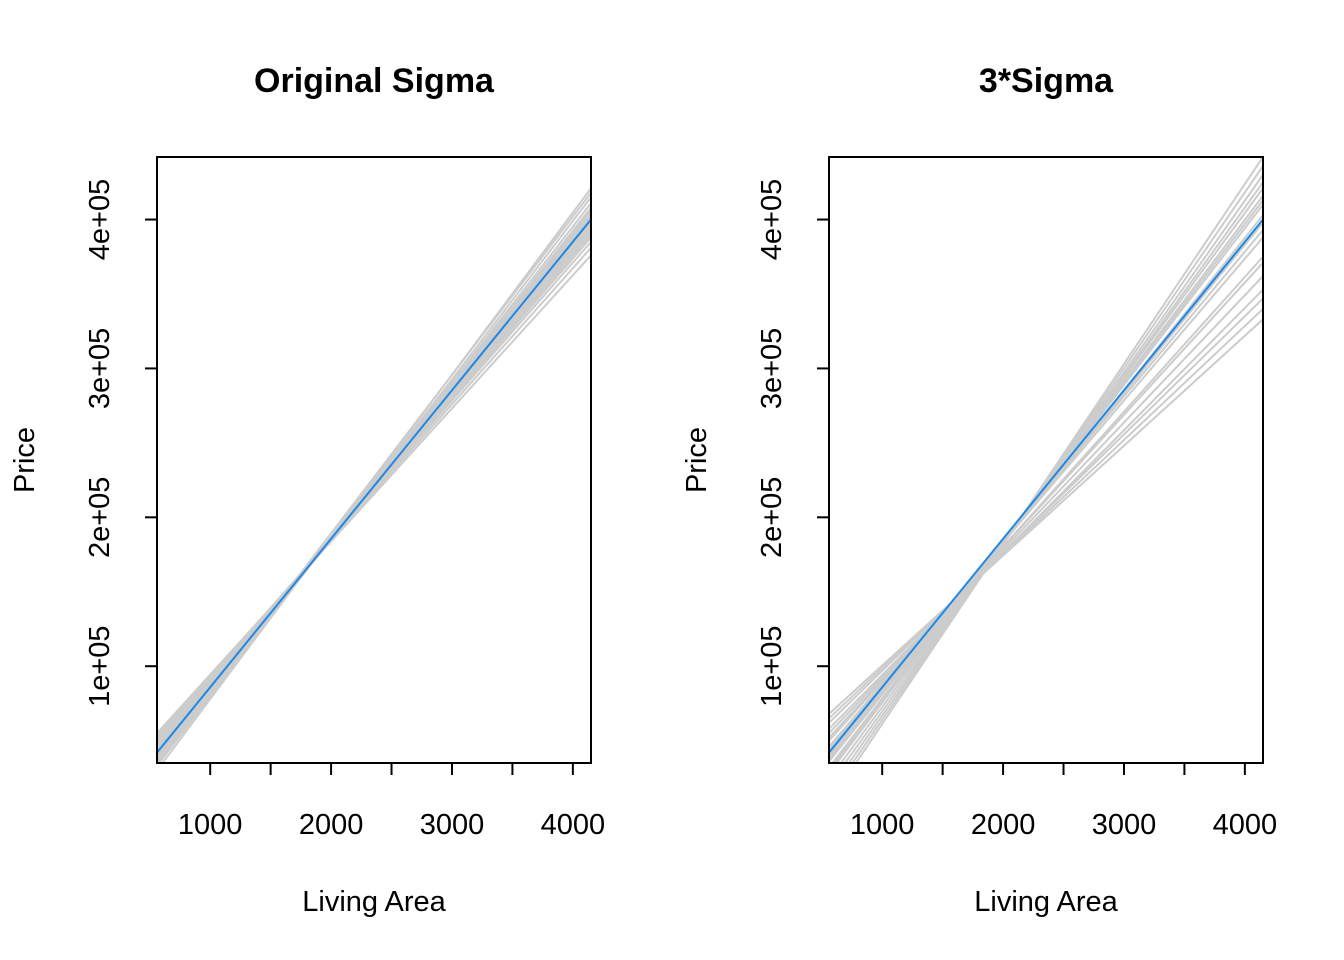  Describe the element at coordinates (1046, 81) in the screenshot. I see `chart-title: 3*Sigma` at that location.